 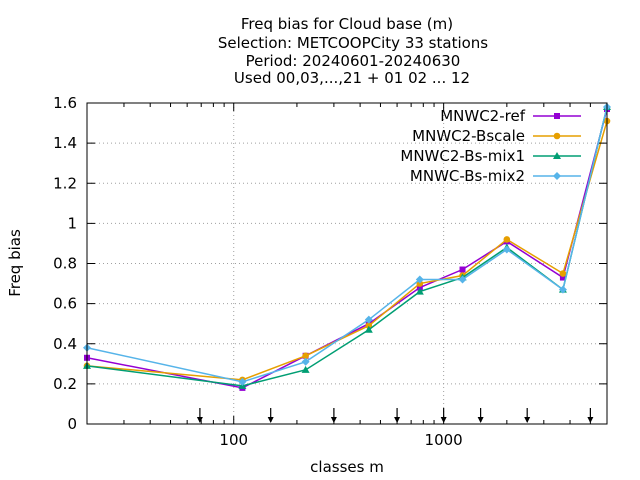 I want to click on legend-label: MNWC-Bs-mix2, so click(x=467, y=176).